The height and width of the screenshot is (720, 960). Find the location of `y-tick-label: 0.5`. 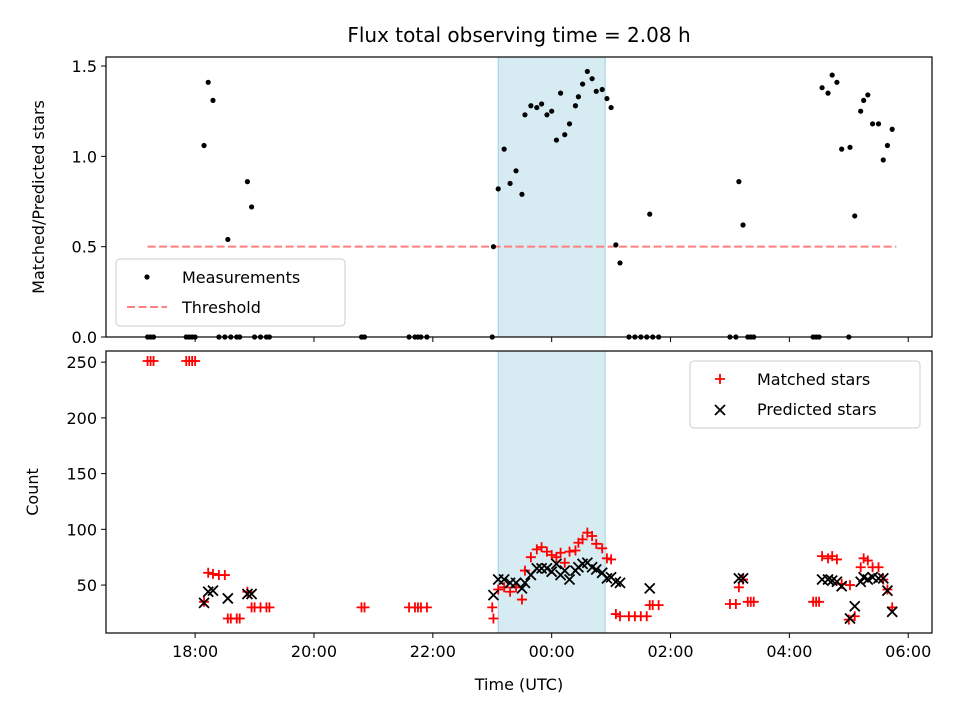

y-tick-label: 0.5 is located at coordinates (84, 247).